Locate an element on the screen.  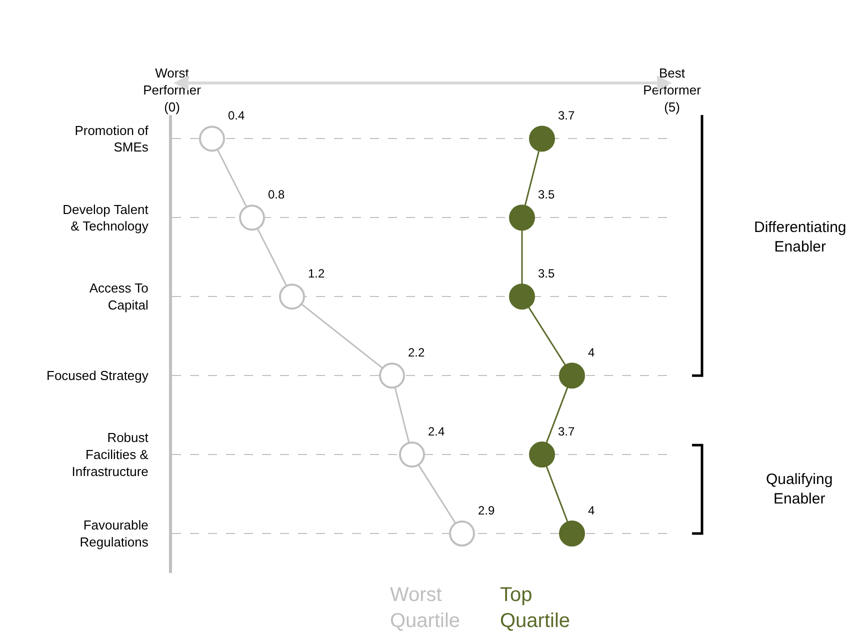
text: Differentiating Enabler is located at coordinates (800, 237).